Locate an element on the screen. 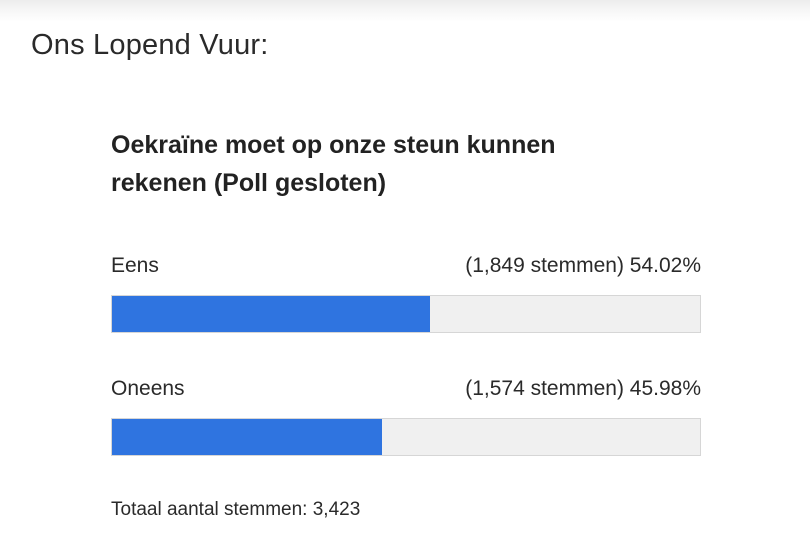 Image resolution: width=810 pixels, height=536 pixels. poll-option-result: (1,574 stemmen) 45.98% is located at coordinates (583, 388).